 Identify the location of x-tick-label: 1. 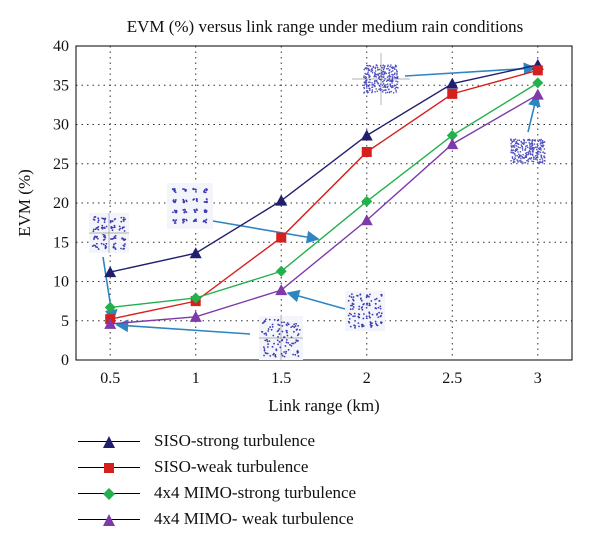
(196, 378).